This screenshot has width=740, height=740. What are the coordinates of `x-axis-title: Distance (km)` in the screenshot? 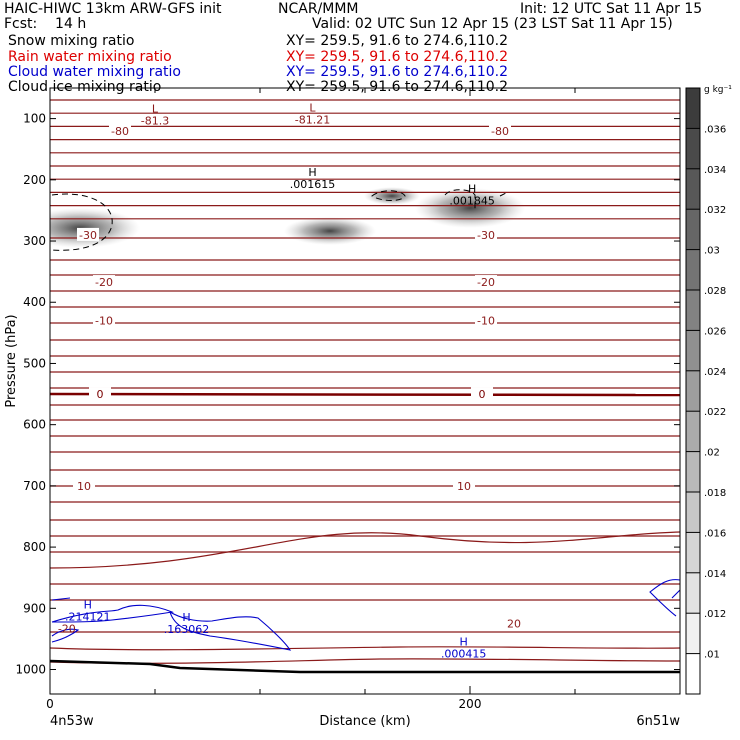 It's located at (364, 721).